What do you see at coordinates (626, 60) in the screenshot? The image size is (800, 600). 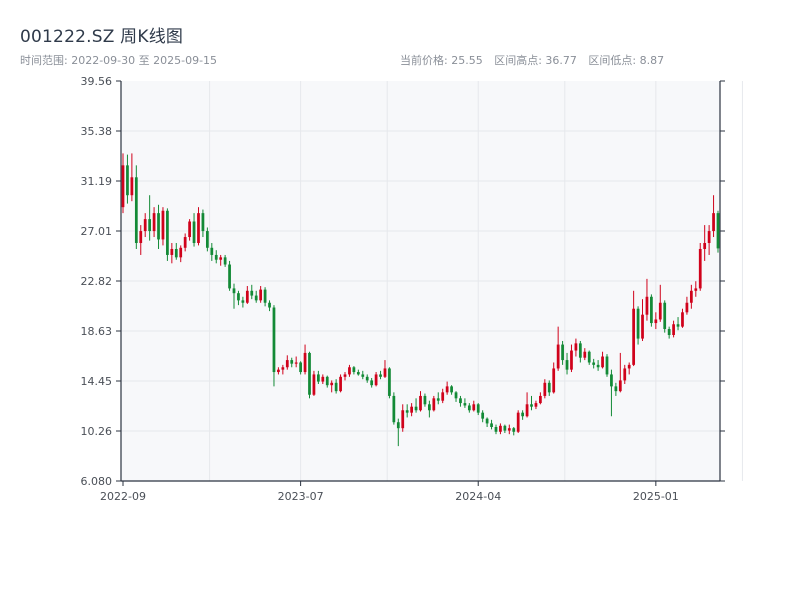 I see `range-low-label: 区间低点: 8.87` at bounding box center [626, 60].